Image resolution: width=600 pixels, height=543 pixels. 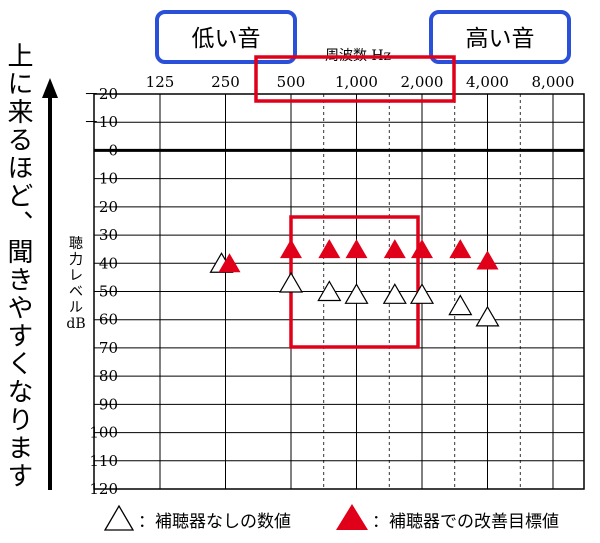 What do you see at coordinates (214, 522) in the screenshot?
I see `legend-without-aid: ：補聴器なしの数値` at bounding box center [214, 522].